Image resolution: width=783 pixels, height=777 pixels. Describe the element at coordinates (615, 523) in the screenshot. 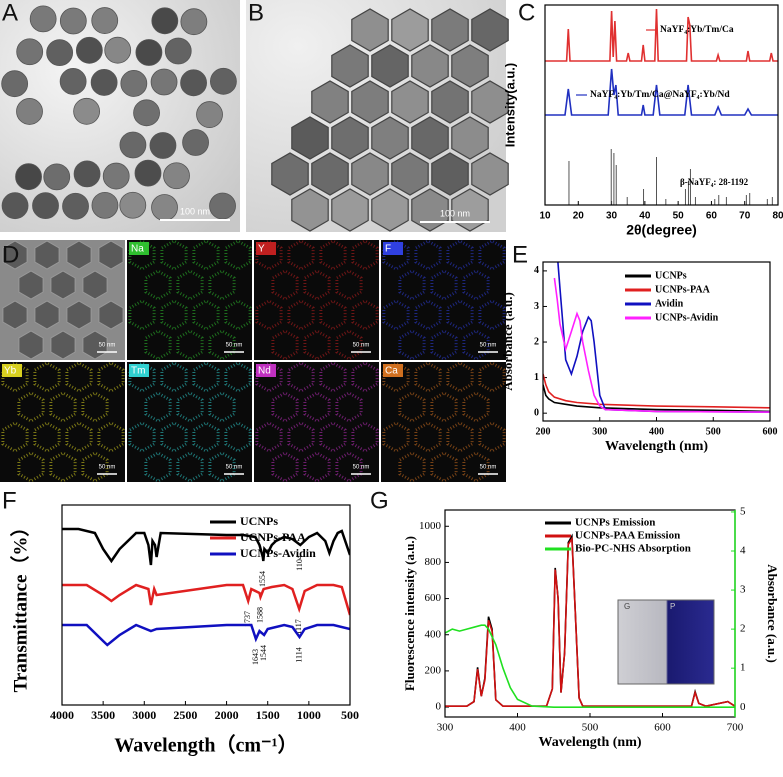

I see `legend-label: UCNPs Emission` at that location.